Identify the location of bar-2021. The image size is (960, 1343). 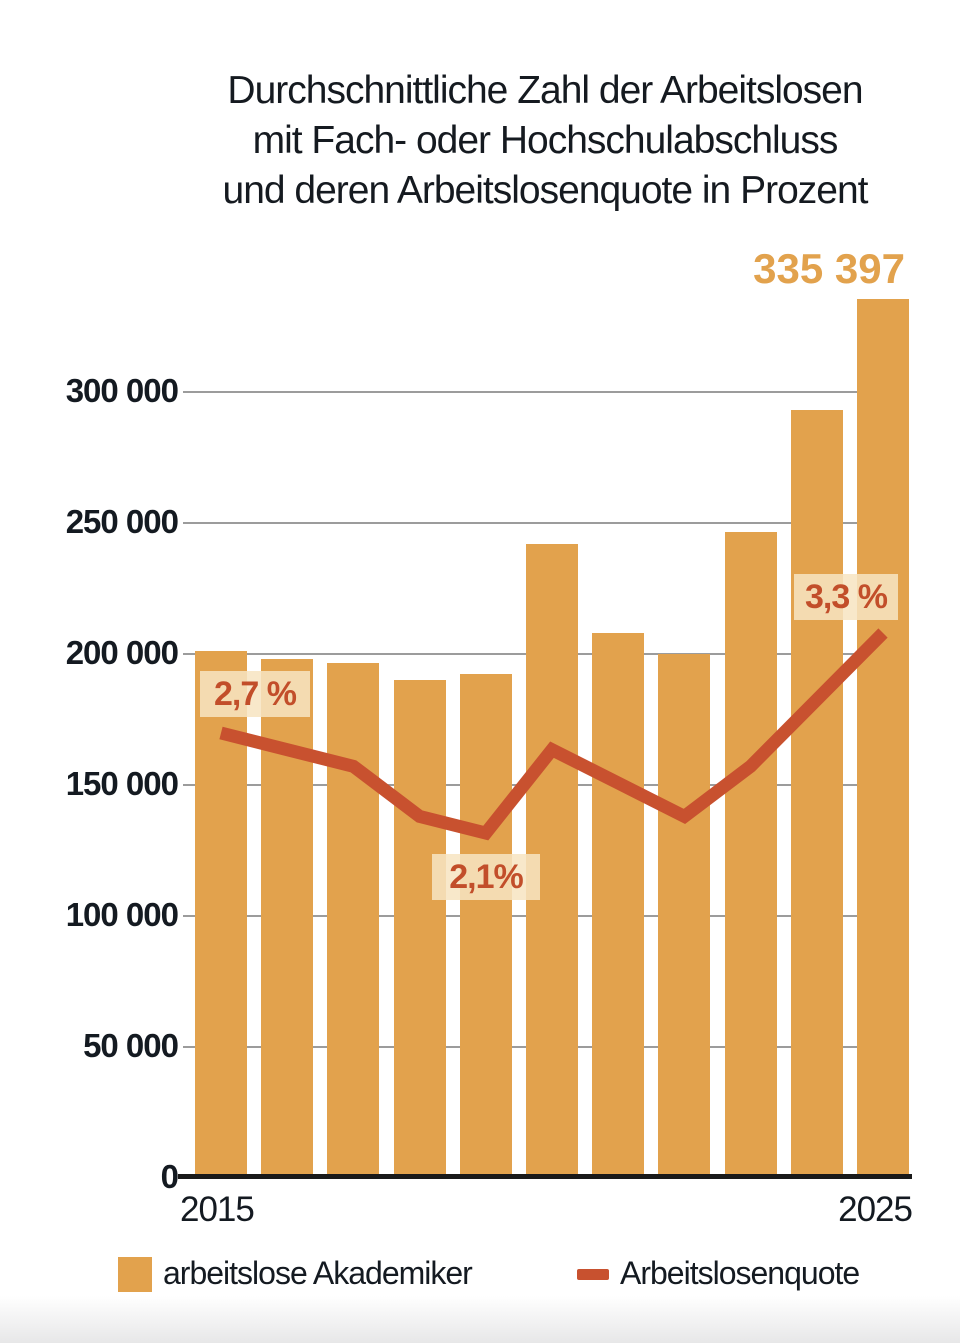
(618, 905).